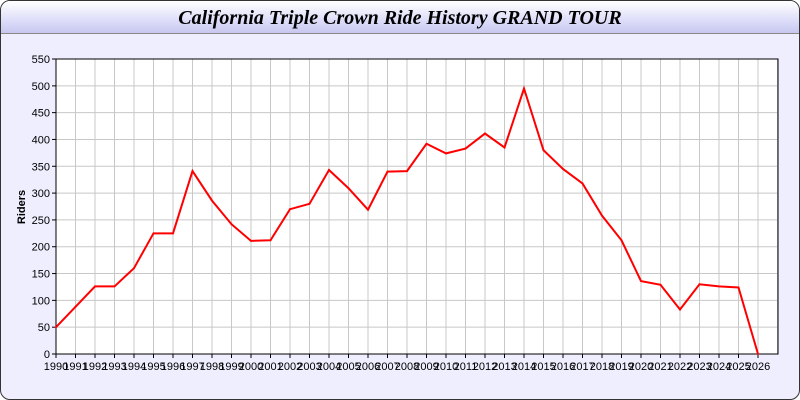 The width and height of the screenshot is (800, 400). I want to click on y-tick-label: 500, so click(41, 87).